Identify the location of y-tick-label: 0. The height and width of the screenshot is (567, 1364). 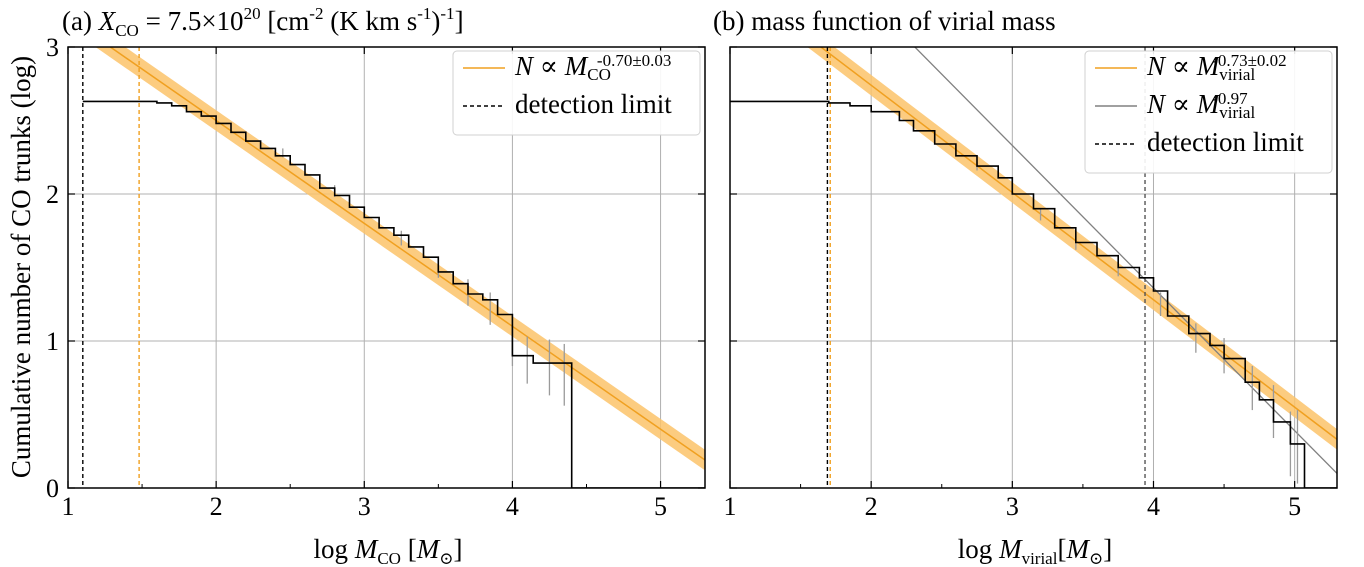
(52, 488).